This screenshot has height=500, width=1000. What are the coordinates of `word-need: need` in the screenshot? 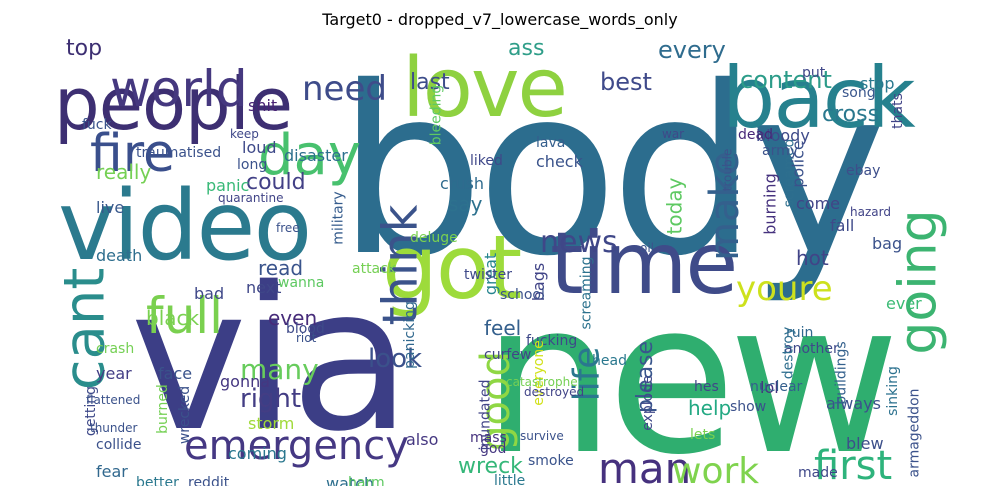 It's located at (344, 89).